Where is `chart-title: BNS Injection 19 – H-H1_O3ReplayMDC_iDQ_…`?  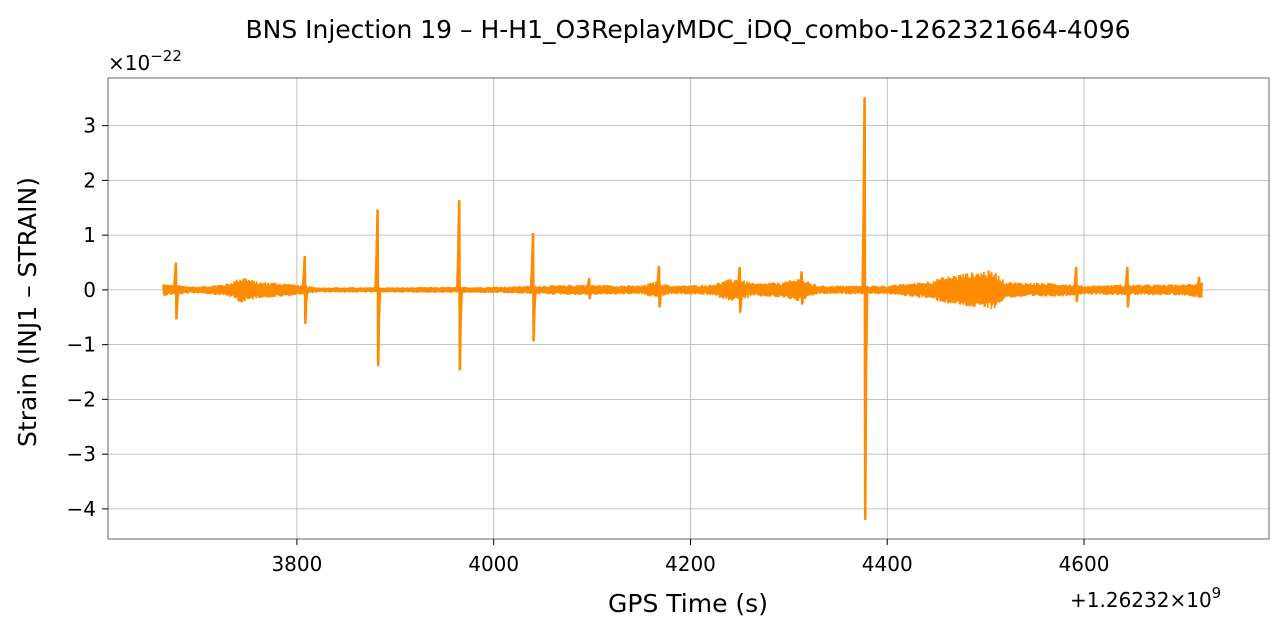
chart-title: BNS Injection 19 – H-H1_O3ReplayMDC_iDQ_… is located at coordinates (687, 29).